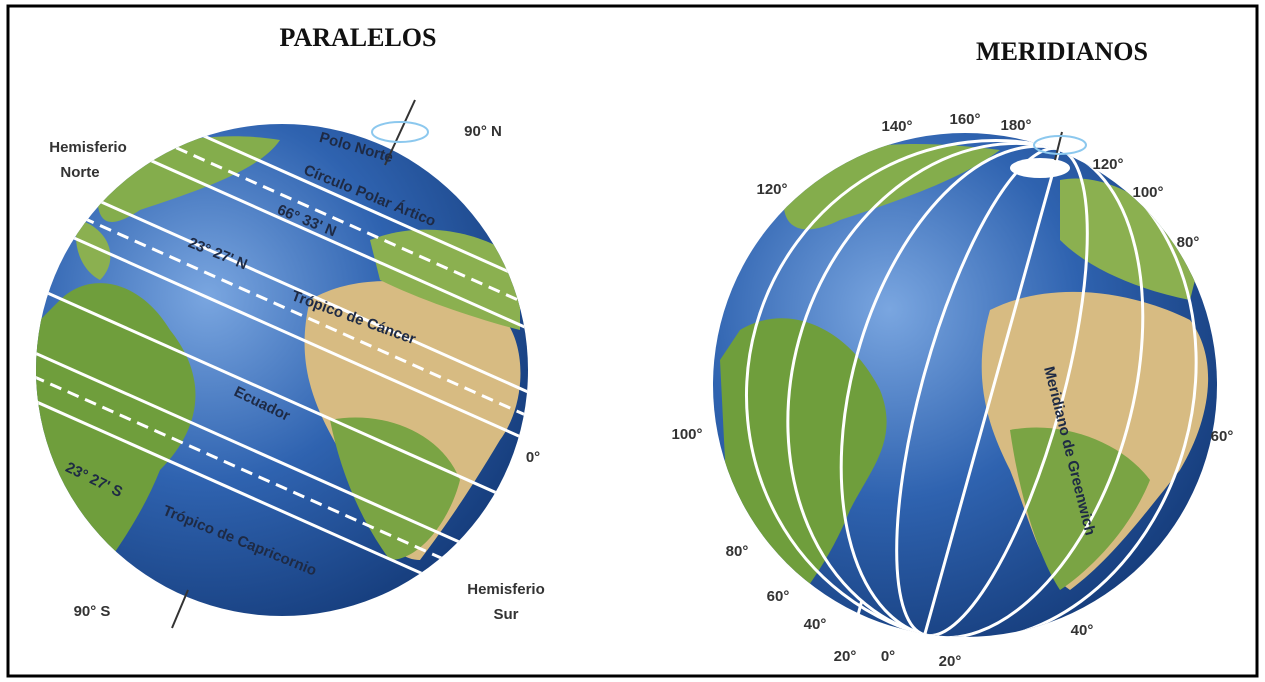 The image size is (1265, 682). What do you see at coordinates (1015, 125) in the screenshot?
I see `label: 180°` at bounding box center [1015, 125].